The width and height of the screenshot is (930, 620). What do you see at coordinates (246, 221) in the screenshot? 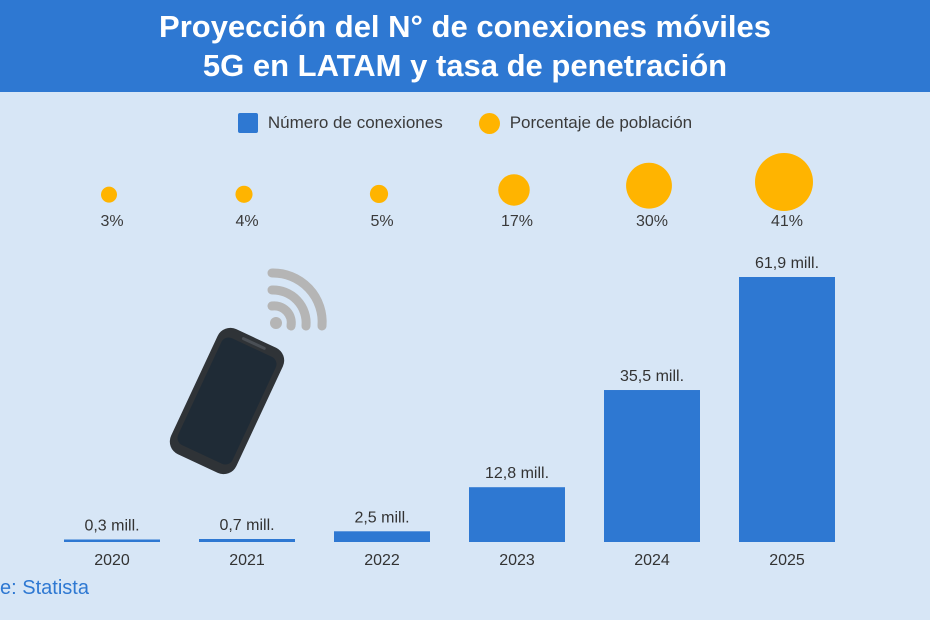
I see `penetration-label-2021: 4%` at bounding box center [246, 221].